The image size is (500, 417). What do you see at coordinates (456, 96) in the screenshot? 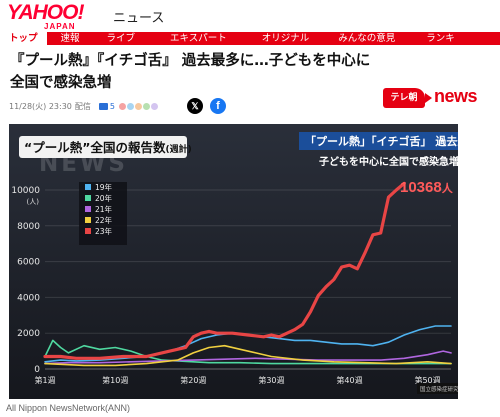
I see `station-news-label: news` at bounding box center [456, 96].